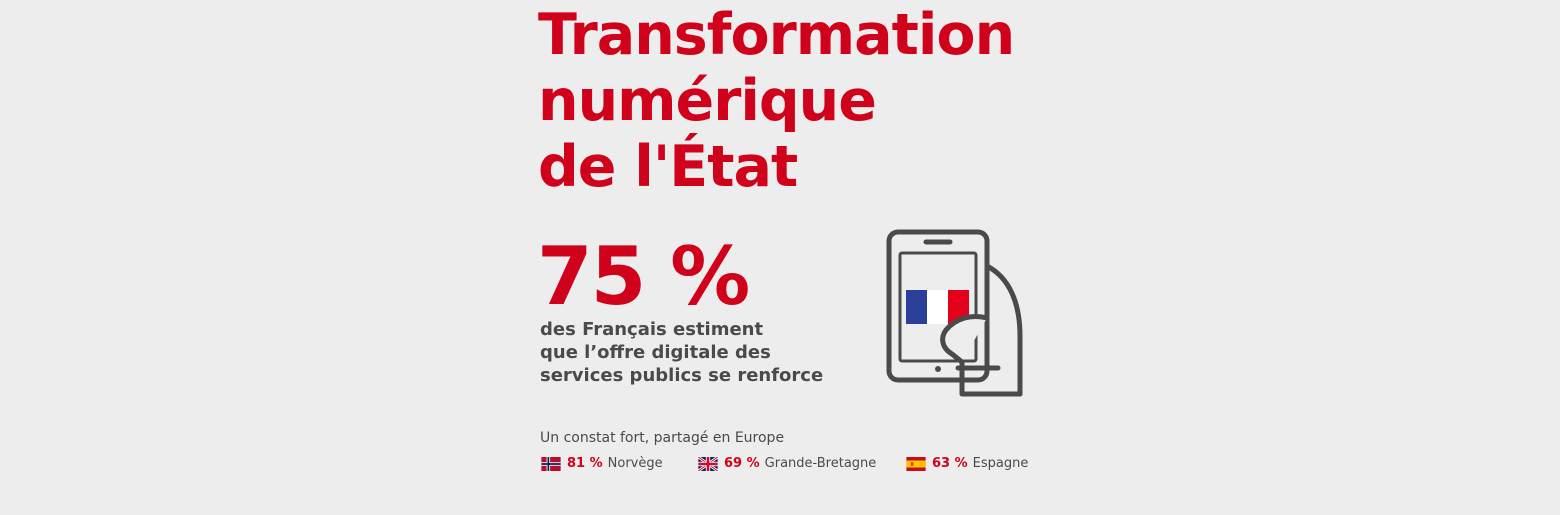 This screenshot has width=1560, height=515. I want to click on page-title: Transformation numérique de l'État, so click(798, 101).